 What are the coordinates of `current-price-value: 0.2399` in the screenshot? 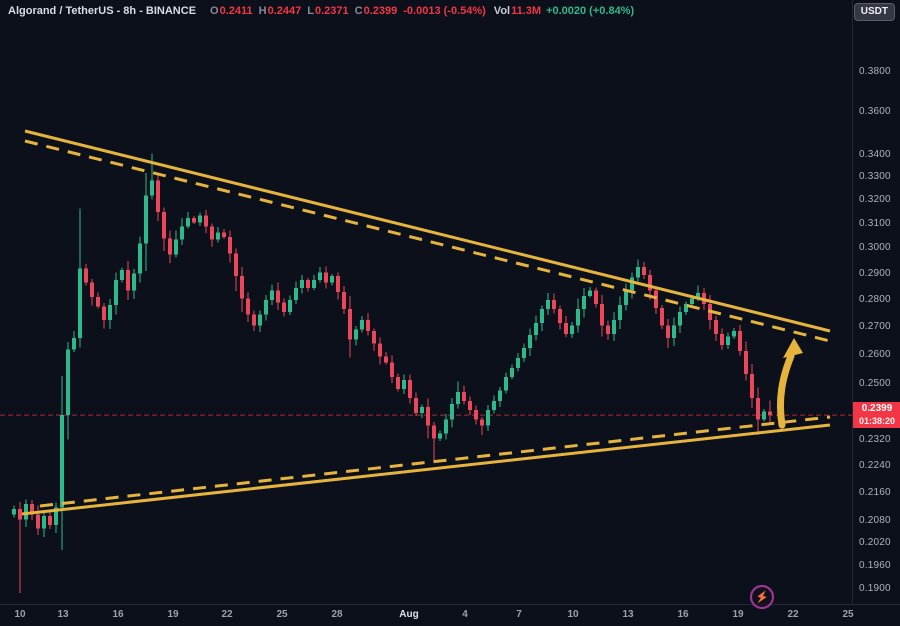 It's located at (877, 409).